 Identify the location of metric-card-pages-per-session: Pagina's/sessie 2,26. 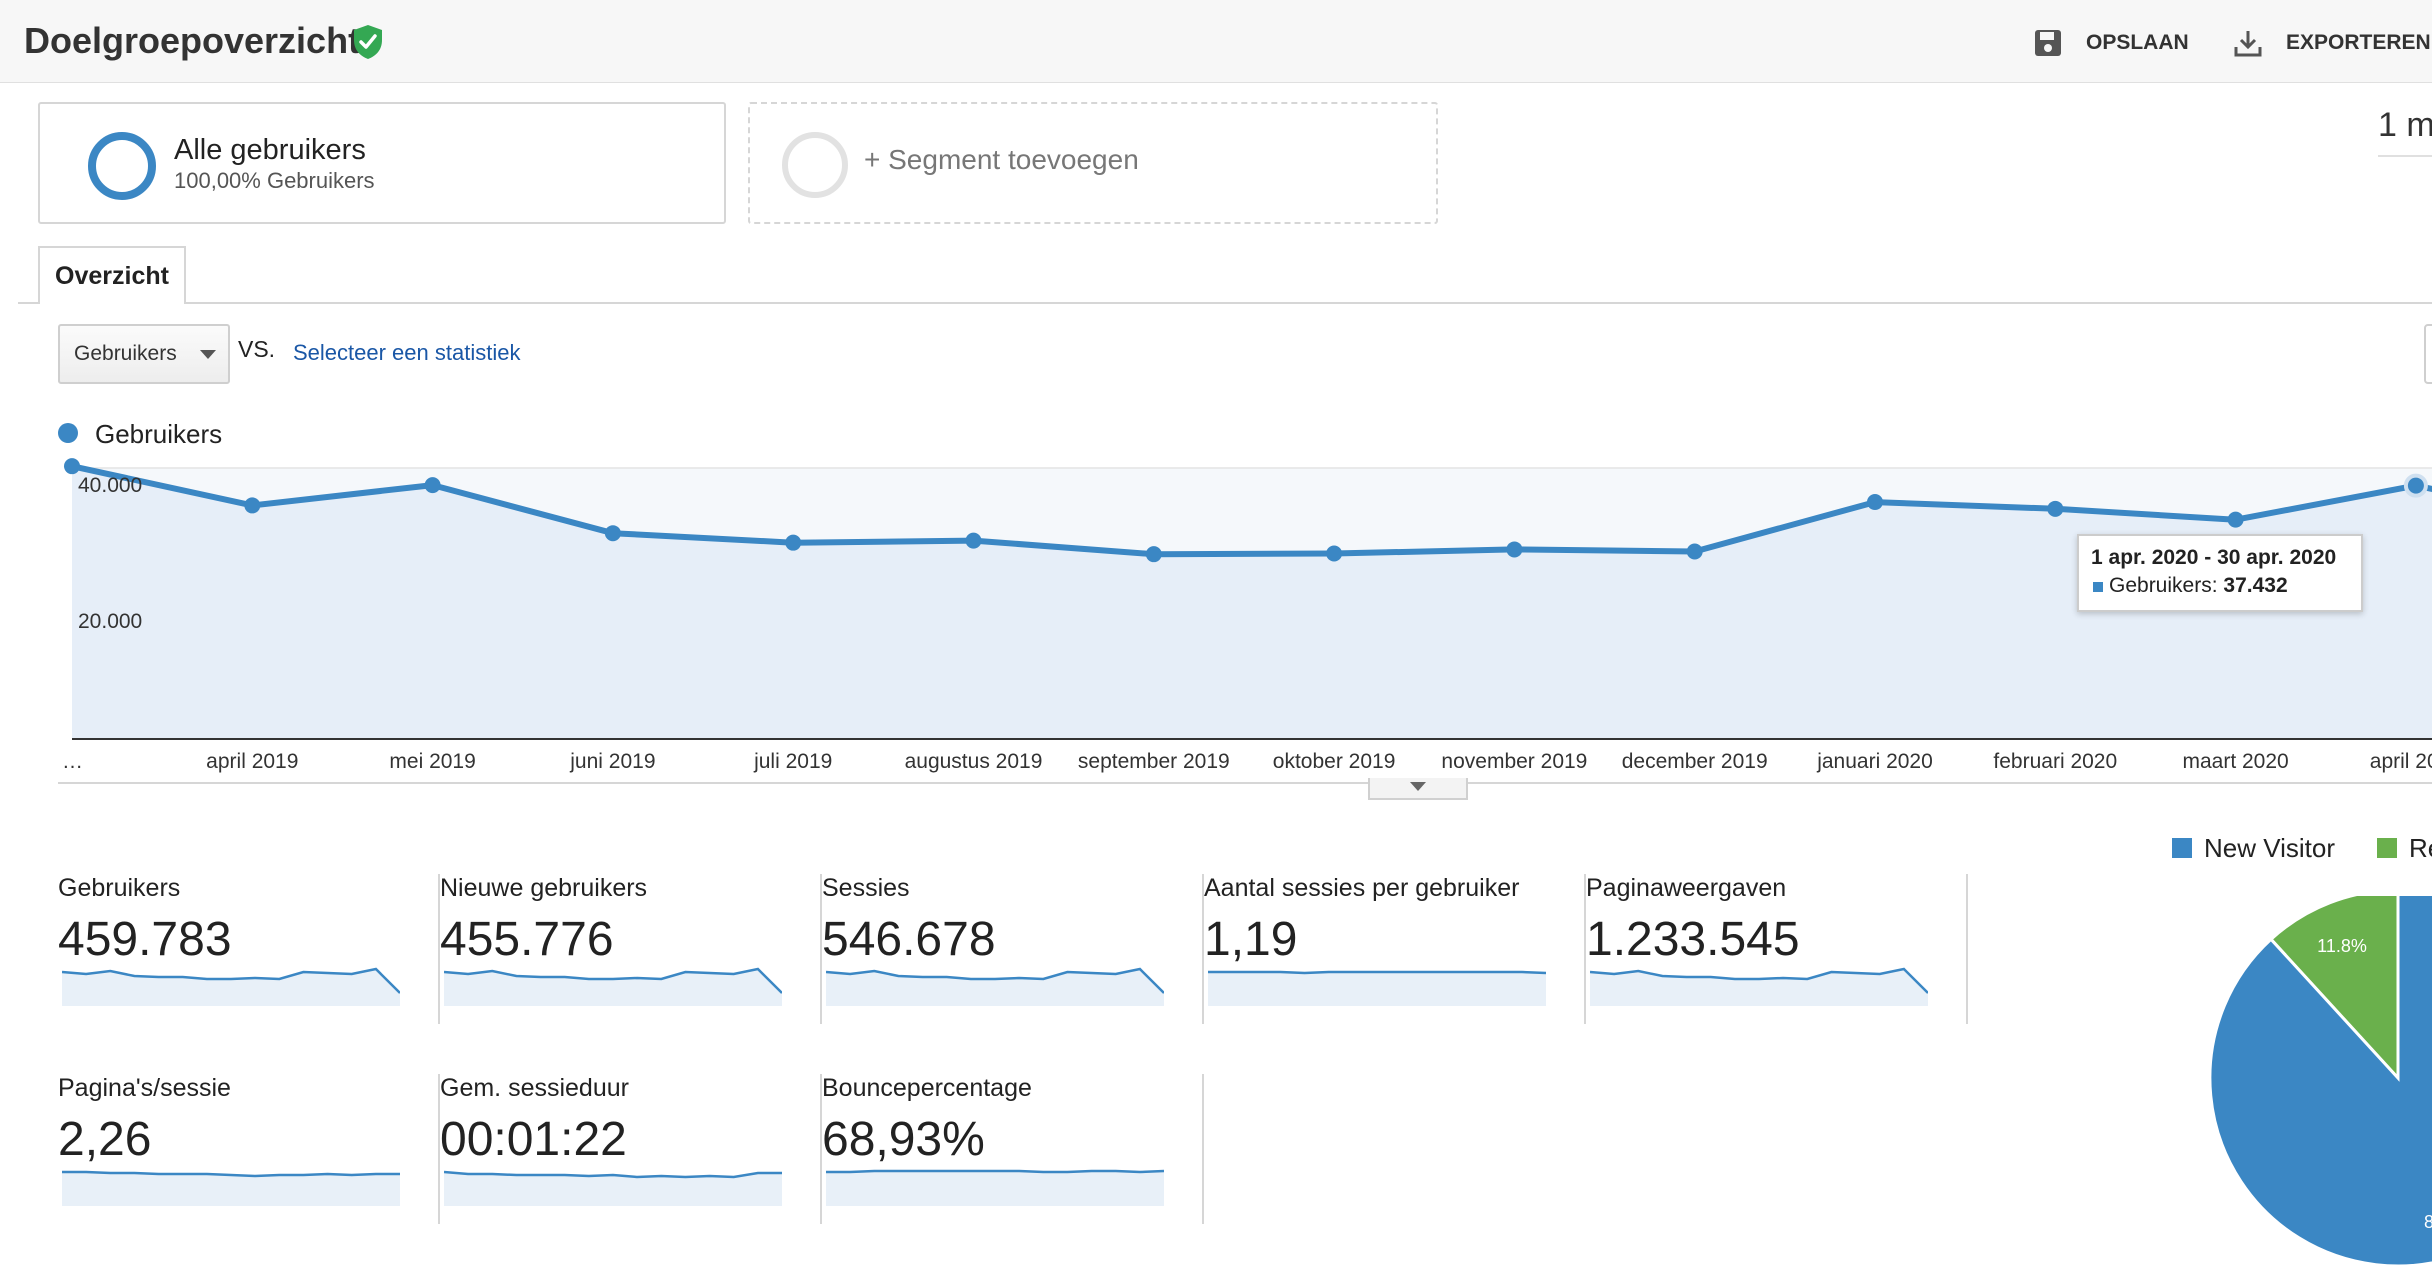
(249, 1149).